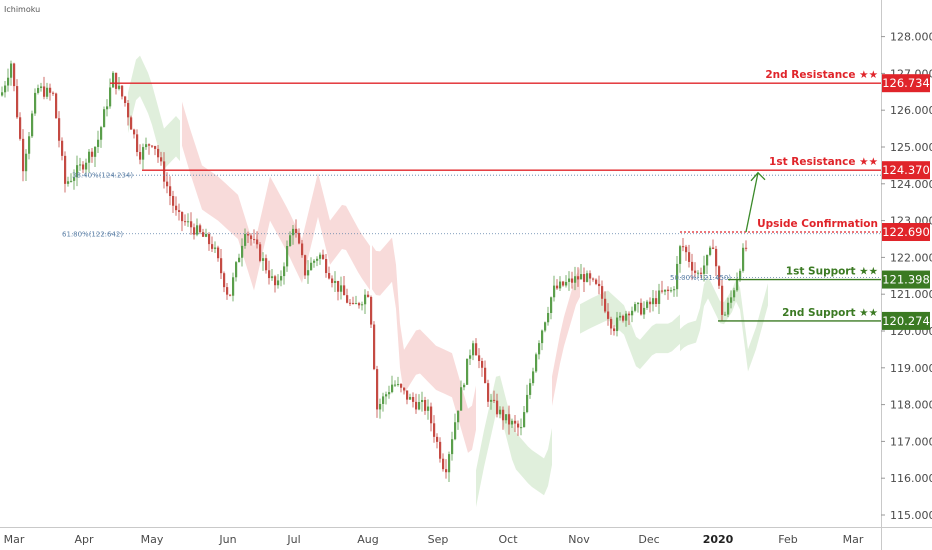  What do you see at coordinates (566, 336) in the screenshot?
I see `cloud-bear-segment` at bounding box center [566, 336].